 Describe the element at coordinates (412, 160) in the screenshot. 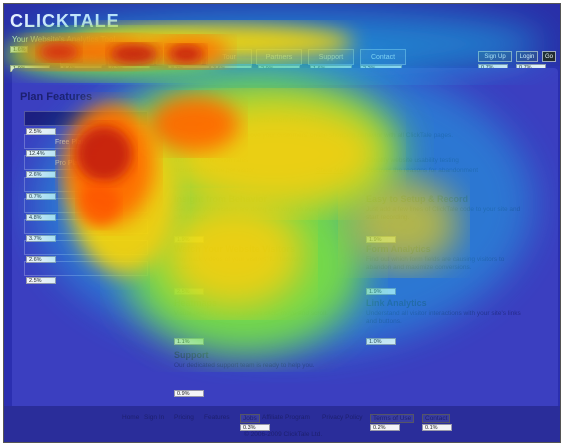

I see `bullet-usability: Simplify website usability testing` at that location.